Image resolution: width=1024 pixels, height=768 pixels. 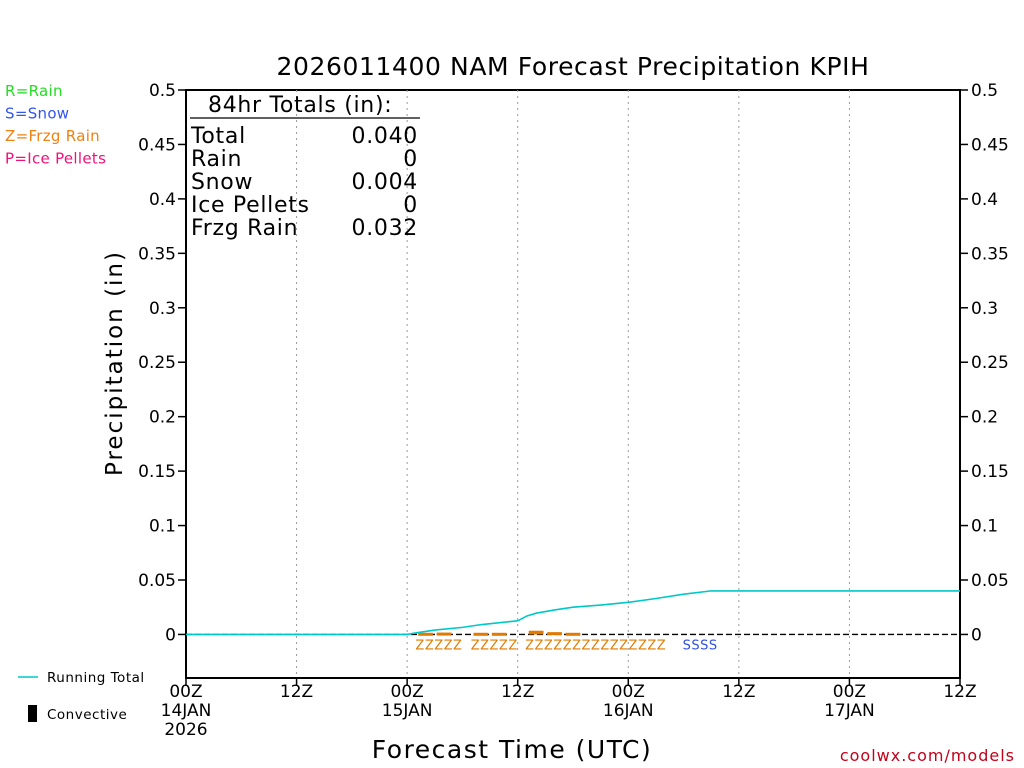 I want to click on y-axis-label: Precipitation (in), so click(x=115, y=363).